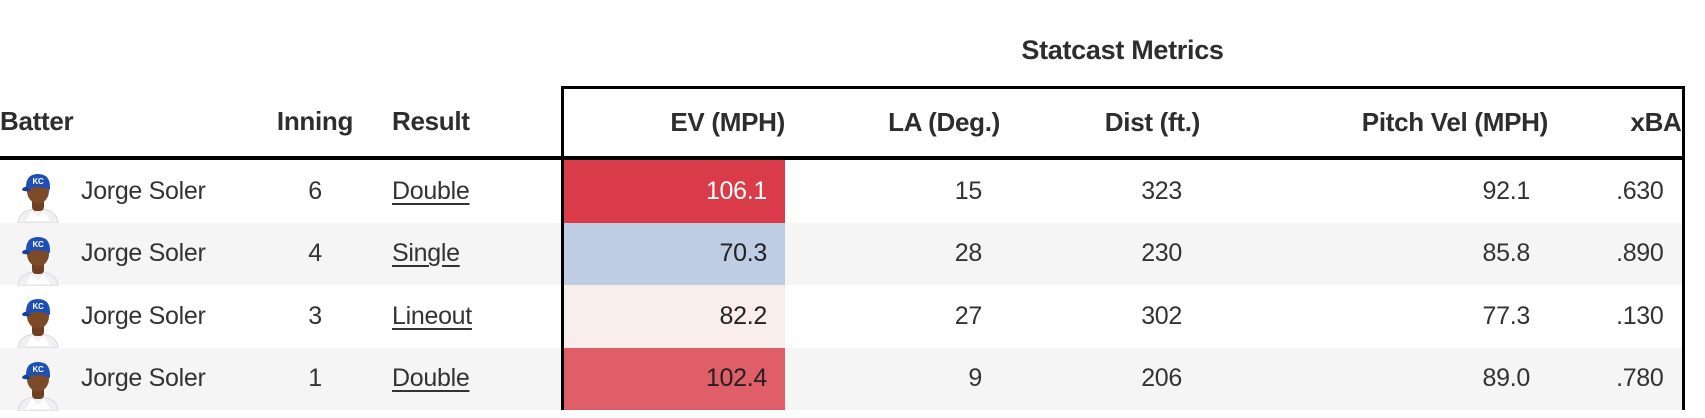  What do you see at coordinates (672, 378) in the screenshot?
I see `ev-cell: 102.4` at bounding box center [672, 378].